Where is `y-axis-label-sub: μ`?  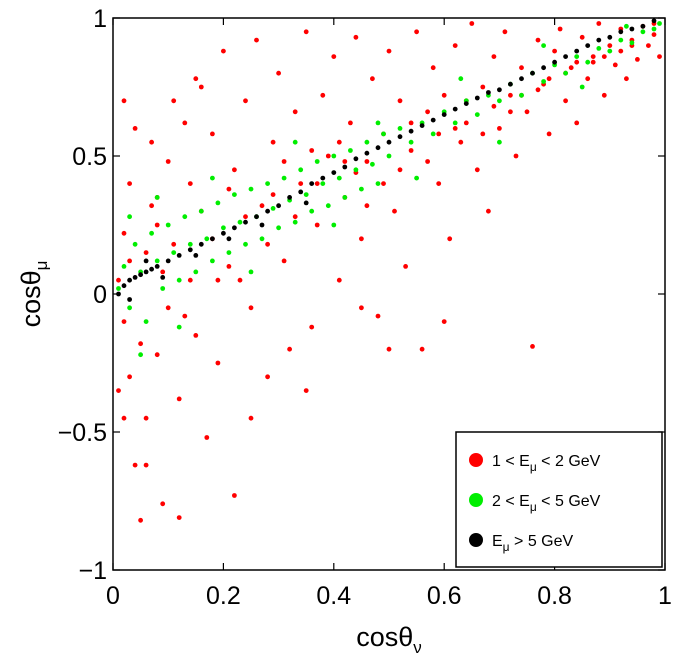
y-axis-label-sub: μ is located at coordinates (41, 266).